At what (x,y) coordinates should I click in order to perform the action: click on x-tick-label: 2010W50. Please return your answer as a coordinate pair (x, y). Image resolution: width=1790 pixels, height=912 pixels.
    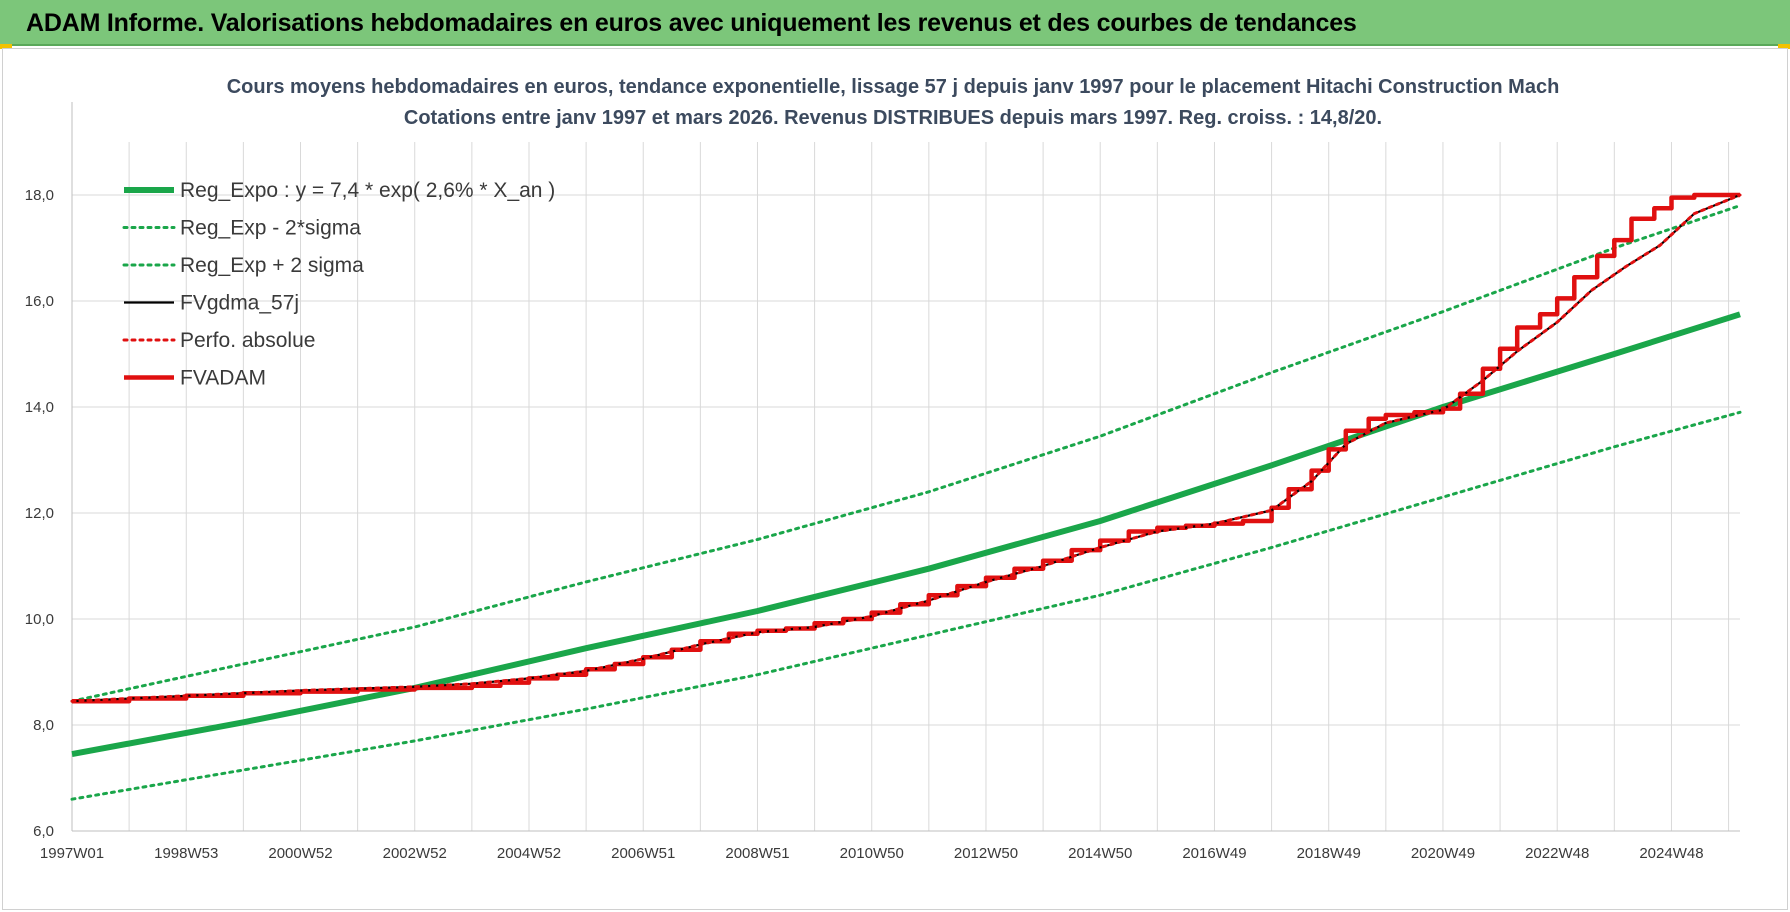
    Looking at the image, I should click on (872, 853).